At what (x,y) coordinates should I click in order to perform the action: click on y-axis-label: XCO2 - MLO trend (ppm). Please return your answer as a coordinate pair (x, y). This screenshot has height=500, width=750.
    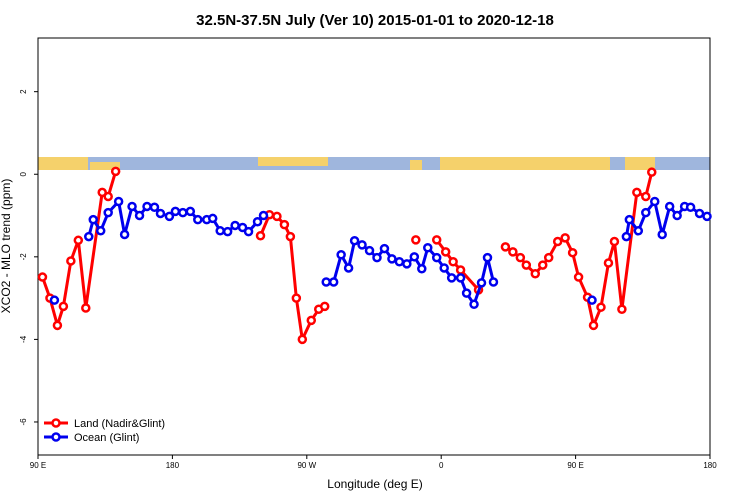
    Looking at the image, I should click on (6, 246).